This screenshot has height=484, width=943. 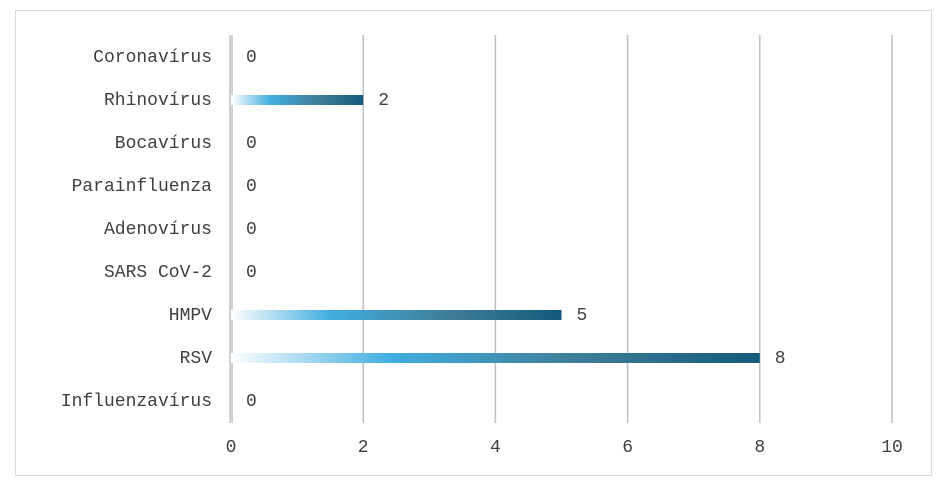 What do you see at coordinates (231, 448) in the screenshot?
I see `x-tick-label: 0` at bounding box center [231, 448].